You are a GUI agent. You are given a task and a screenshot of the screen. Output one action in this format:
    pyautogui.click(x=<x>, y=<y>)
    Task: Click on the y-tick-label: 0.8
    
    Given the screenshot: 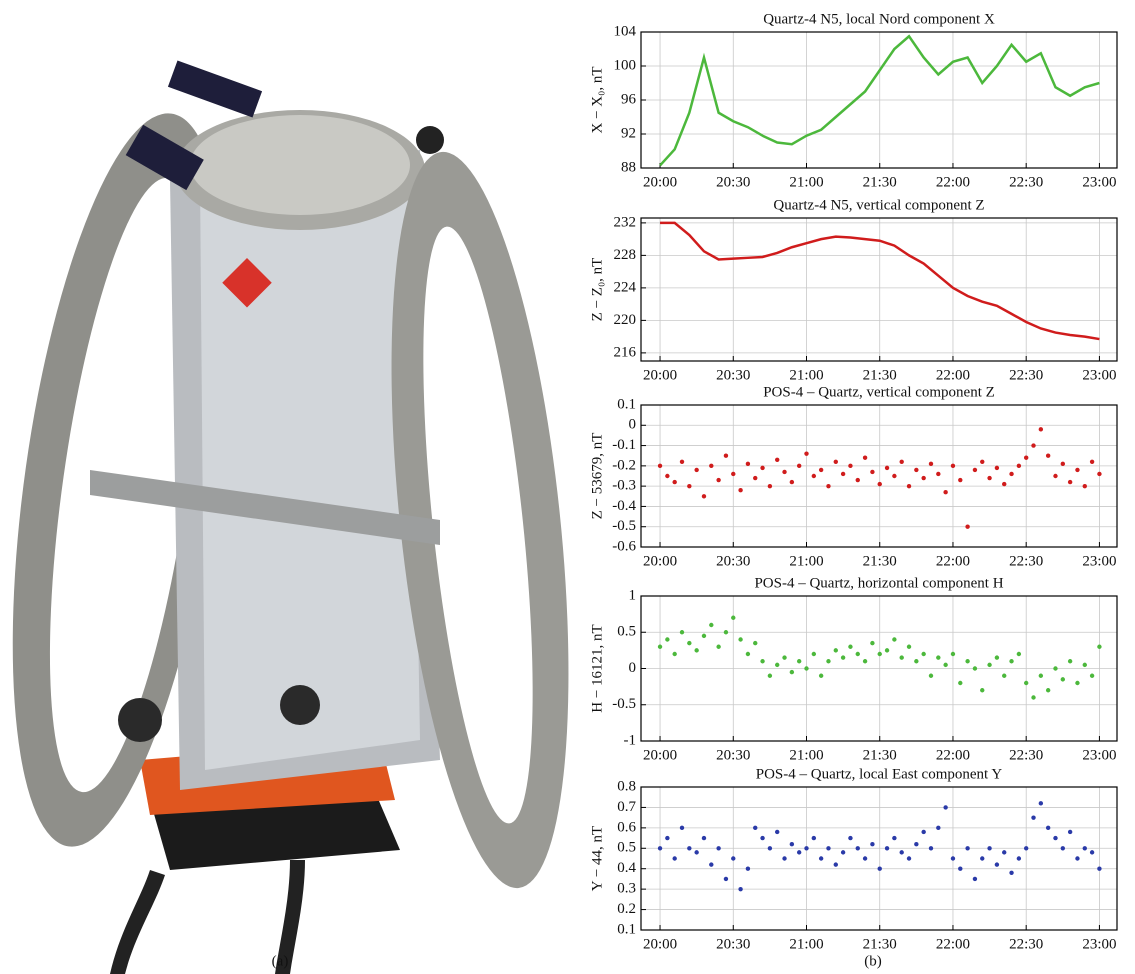 What is the action you would take?
    pyautogui.click(x=626, y=786)
    